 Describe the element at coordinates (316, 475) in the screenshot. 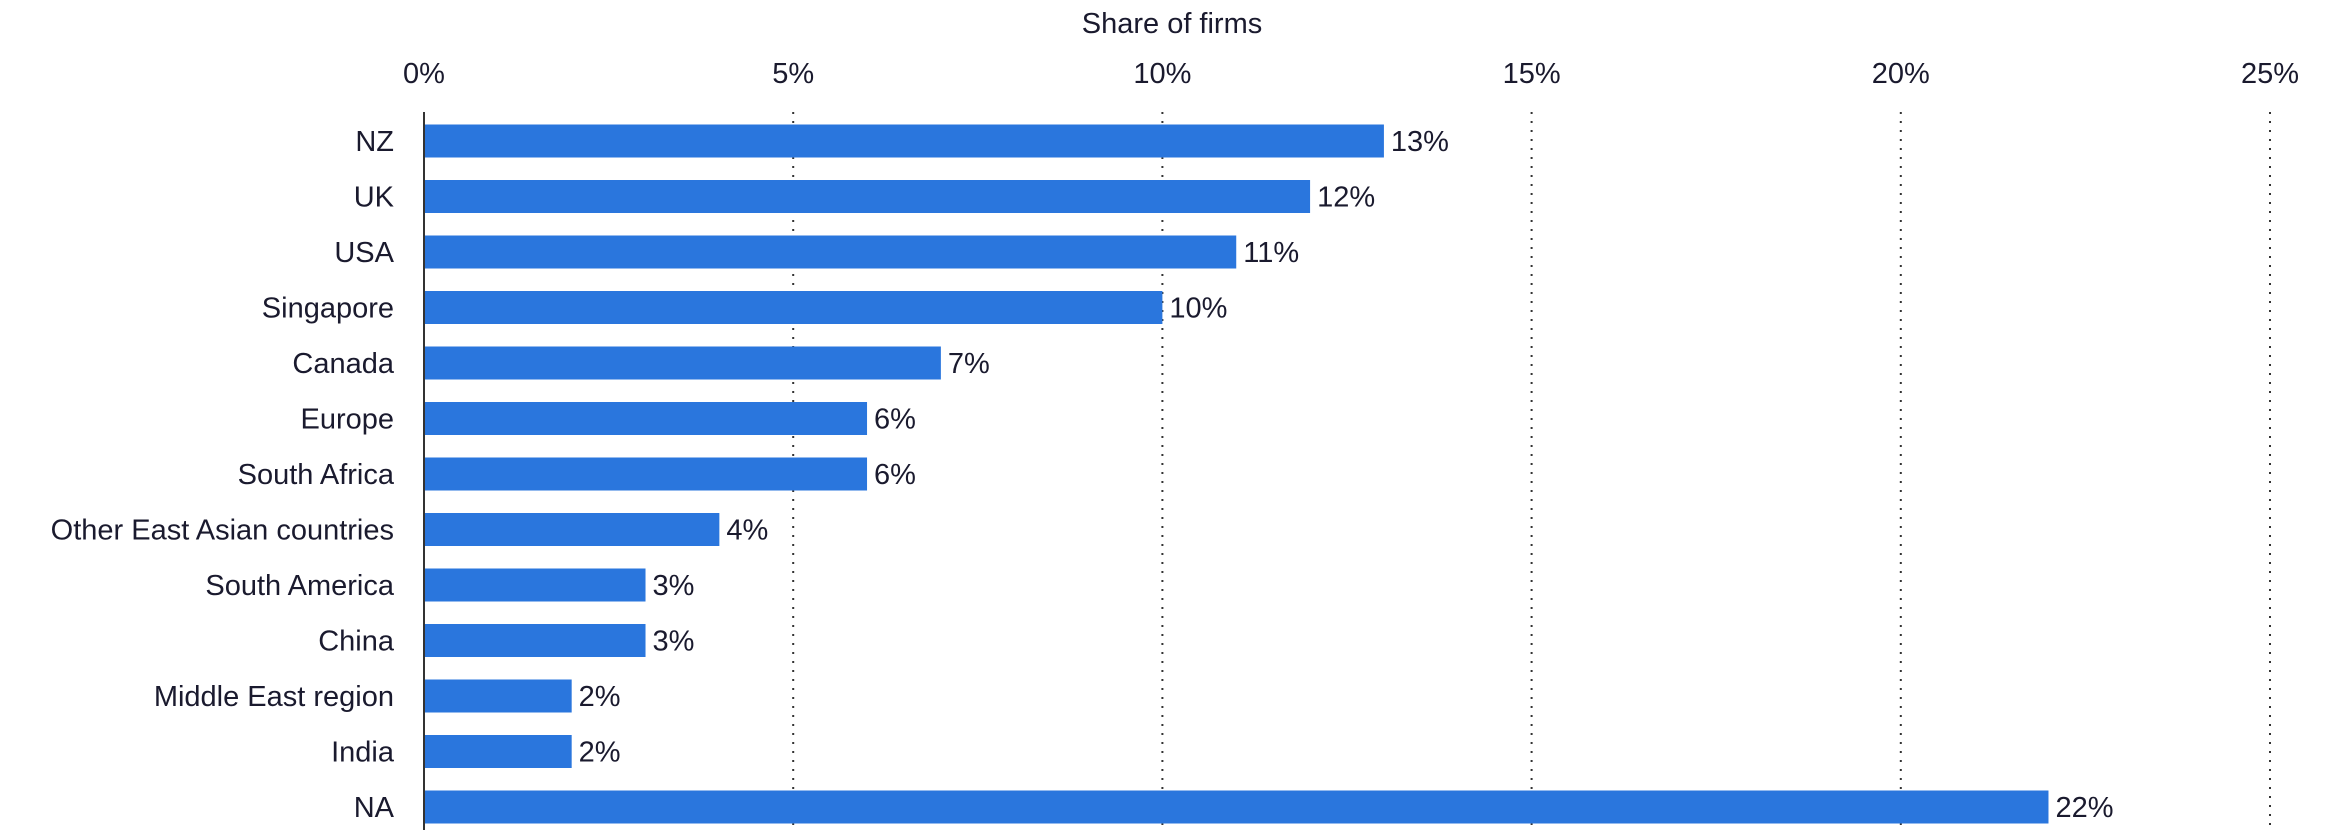

I see `category-label: South Africa` at that location.